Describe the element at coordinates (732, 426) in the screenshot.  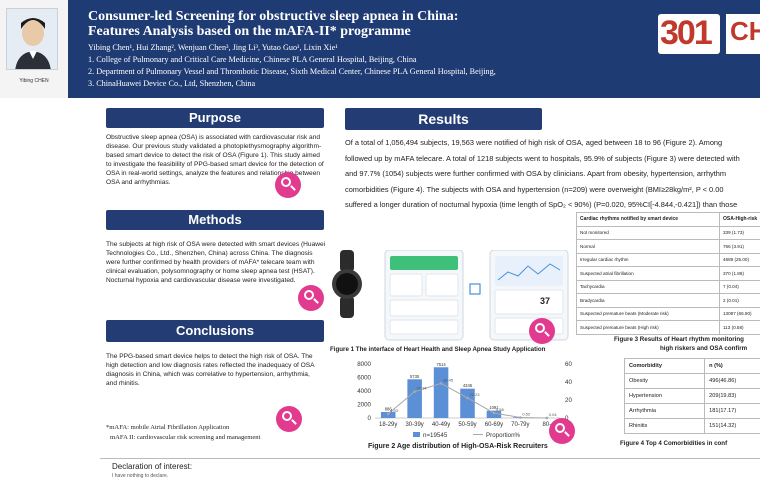
I see `table-cell: 151(14.32)` at that location.